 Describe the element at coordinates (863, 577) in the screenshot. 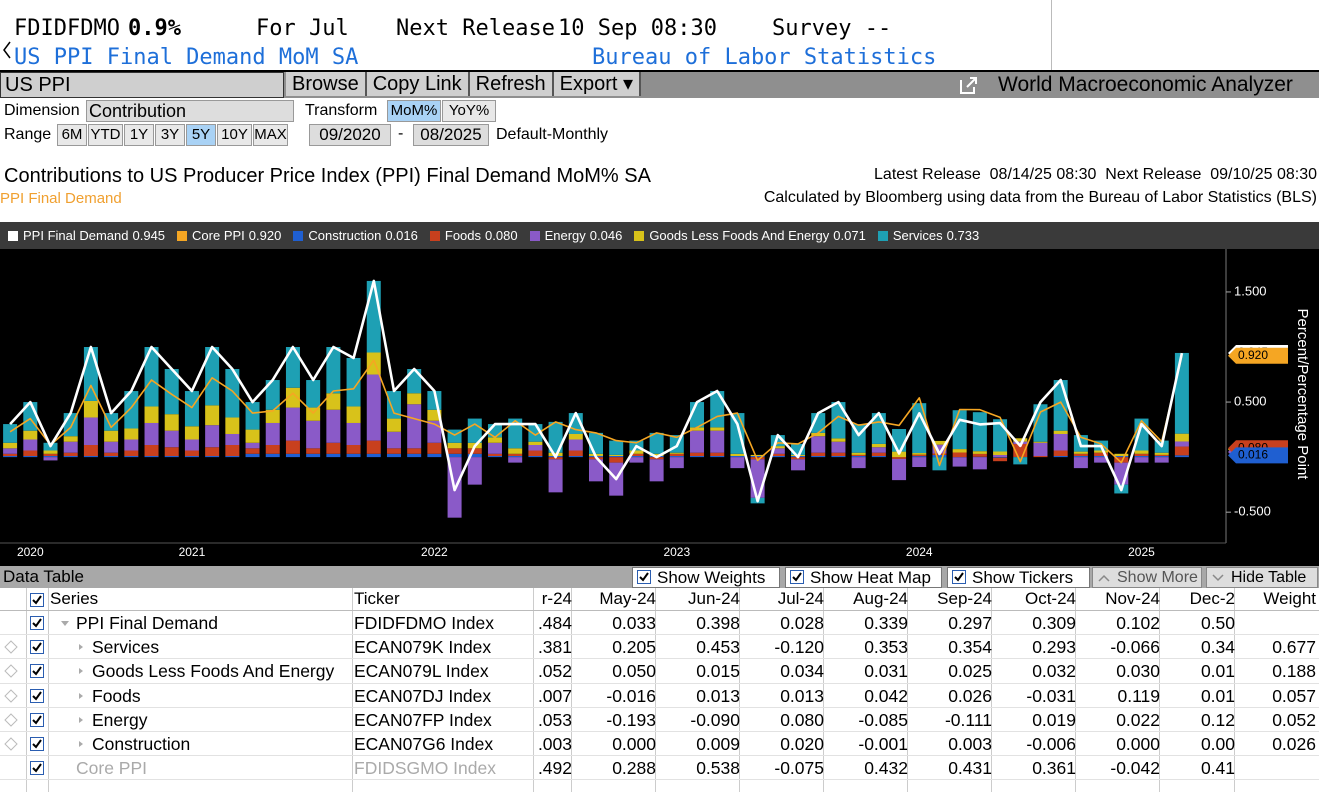

I see `toggle: Show Heat Map` at that location.